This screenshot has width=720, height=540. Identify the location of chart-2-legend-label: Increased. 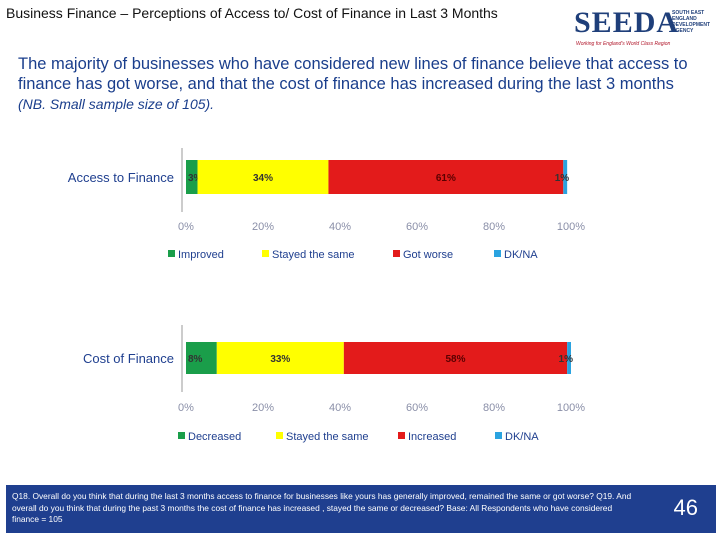
(432, 437).